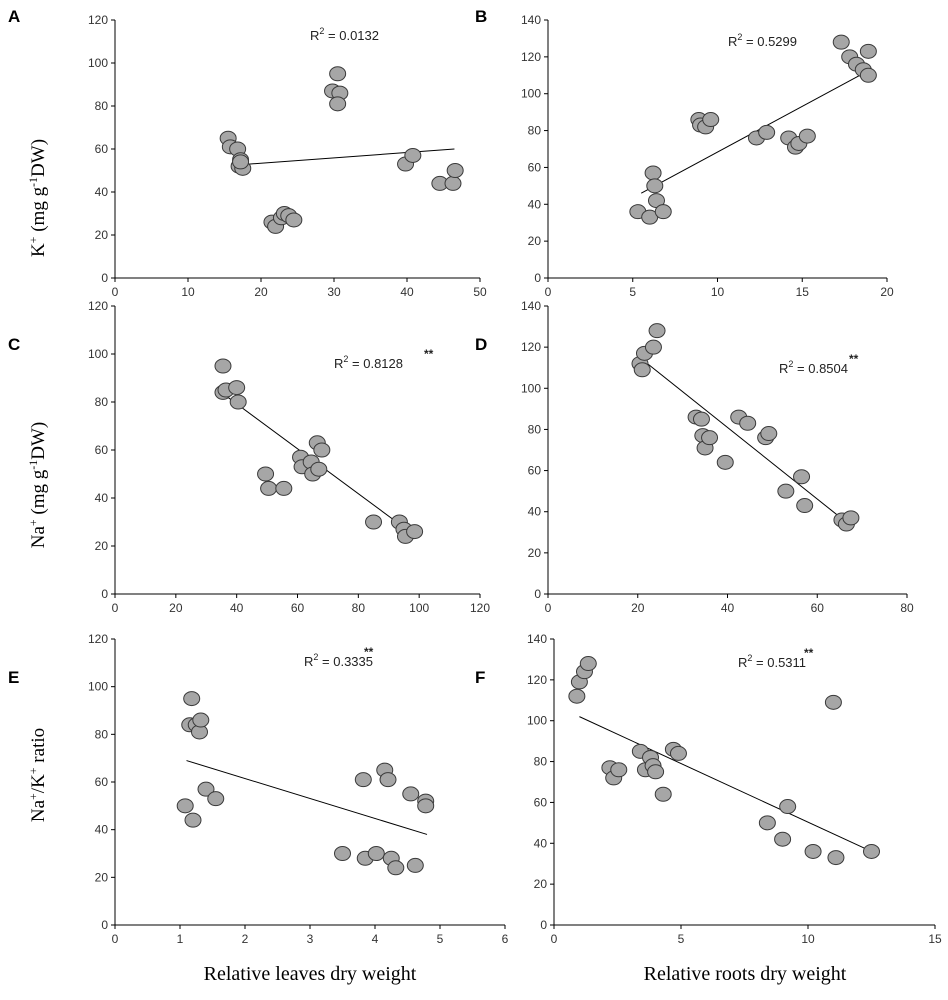 This screenshot has width=948, height=1000. Describe the element at coordinates (745, 974) in the screenshot. I see `x-label-roots: Relative roots dry weight` at that location.